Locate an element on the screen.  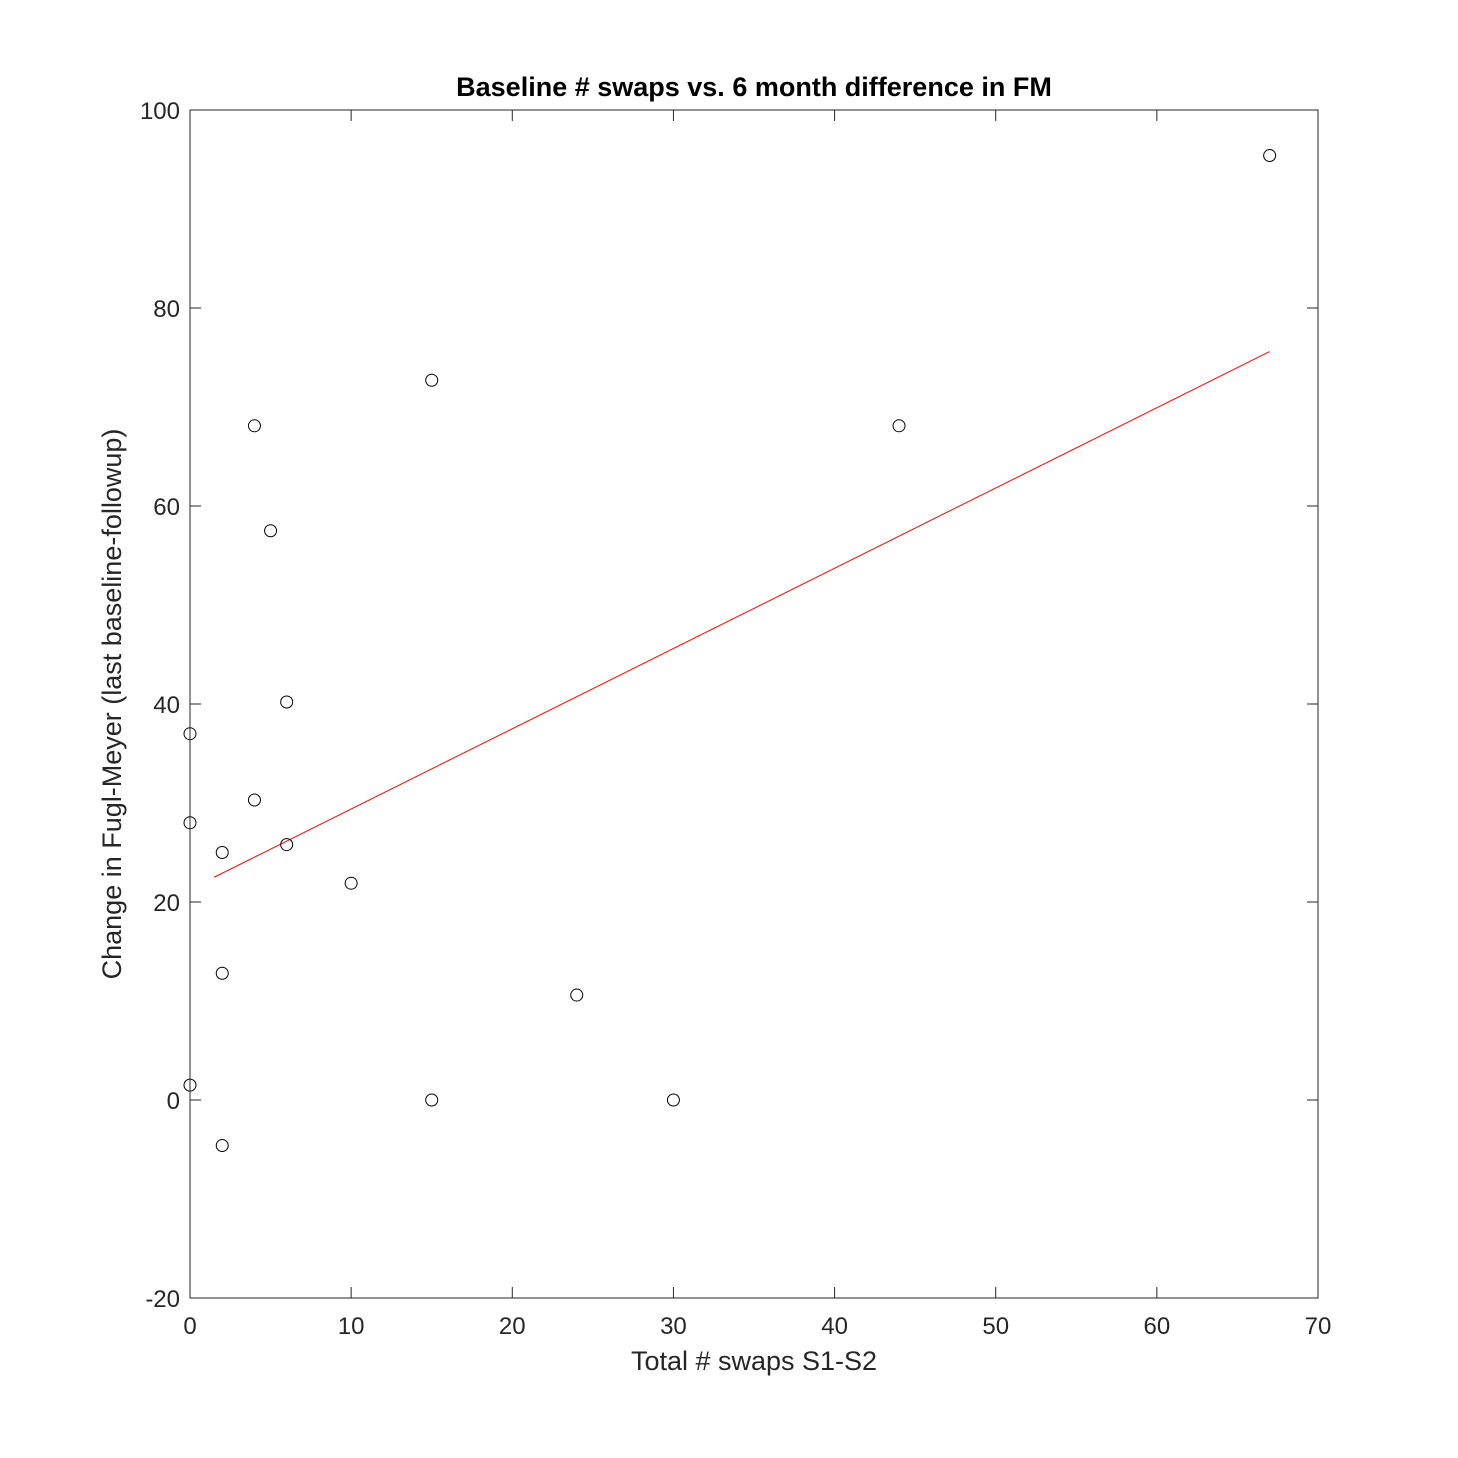
y-tick-label: 20 is located at coordinates (166, 903).